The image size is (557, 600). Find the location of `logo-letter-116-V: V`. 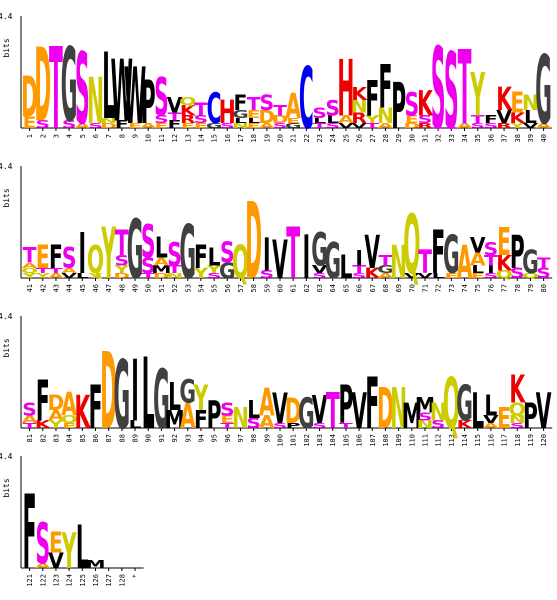

logo-letter-116-V: V is located at coordinates (491, 419).